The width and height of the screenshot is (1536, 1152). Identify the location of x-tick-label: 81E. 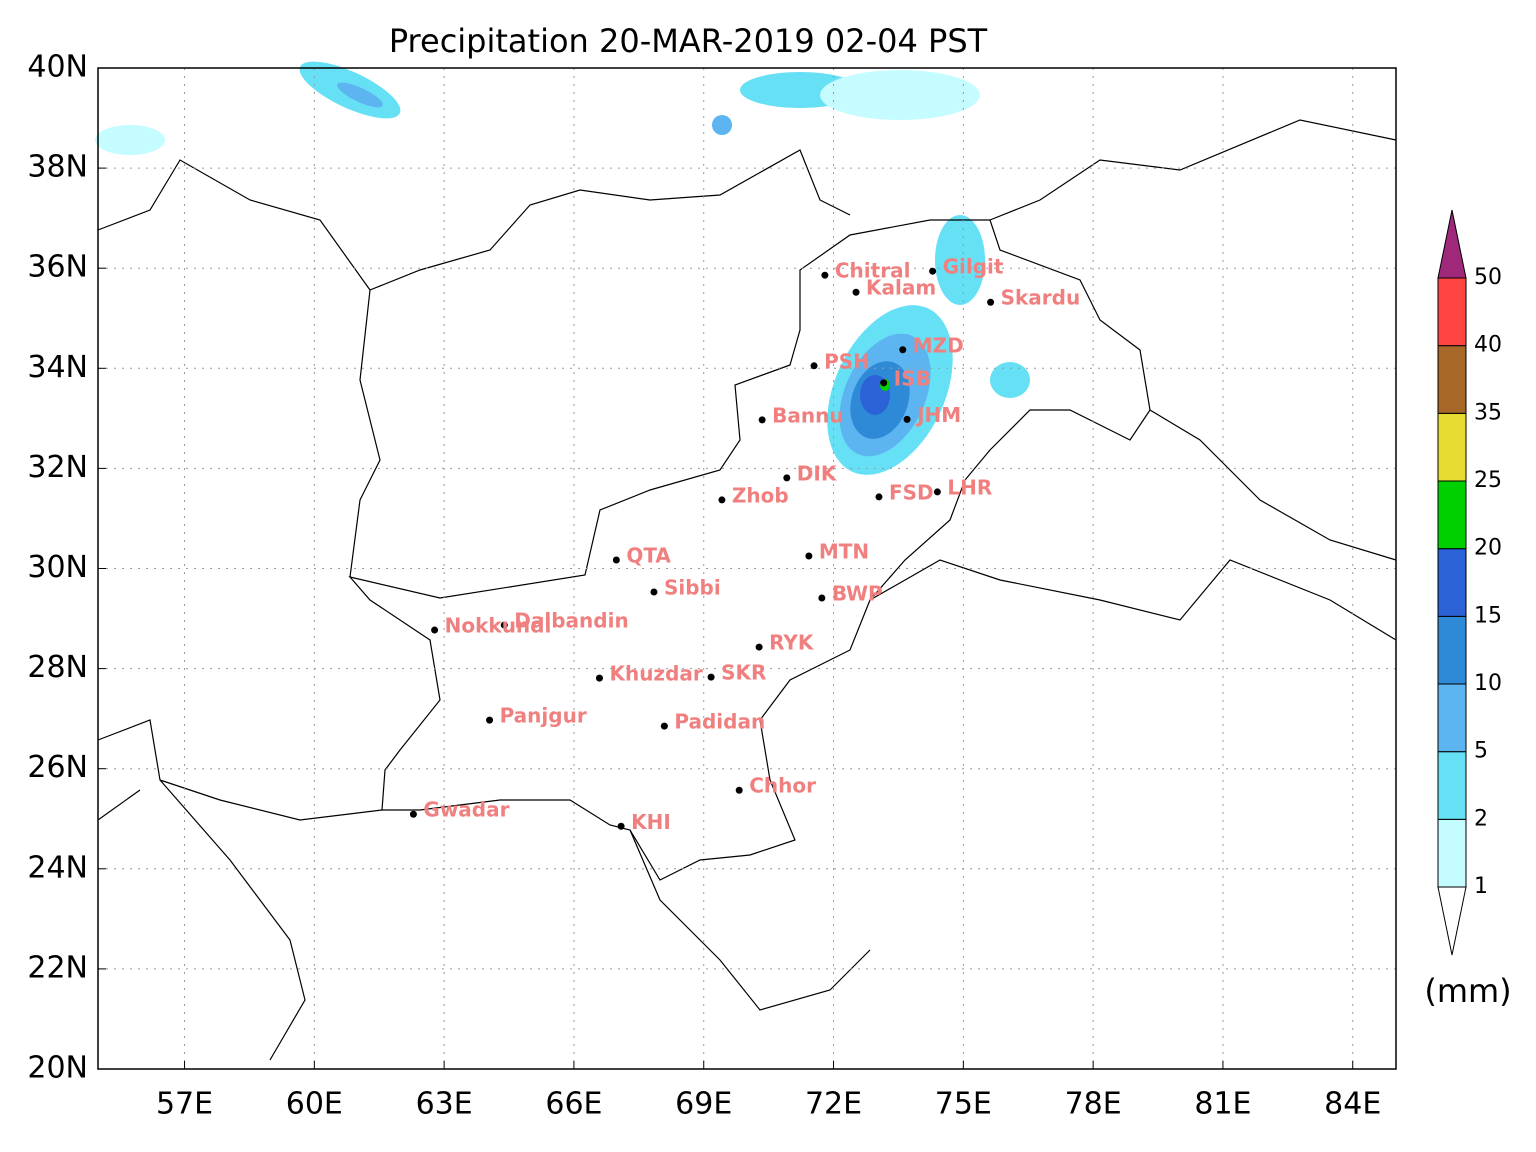
(1222, 1104).